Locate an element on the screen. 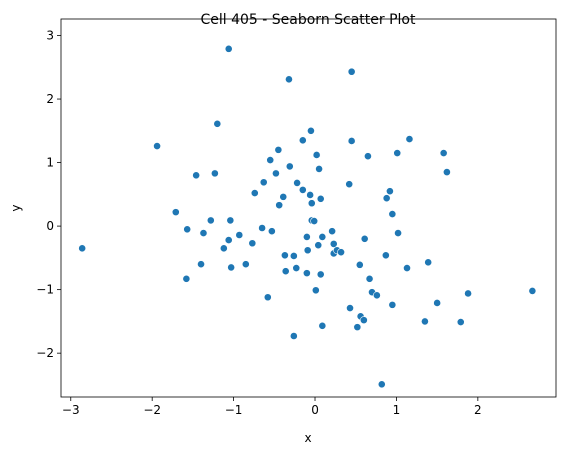 Image resolution: width=565 pixels, height=459 pixels. y-tick-label: 2 is located at coordinates (50, 99).